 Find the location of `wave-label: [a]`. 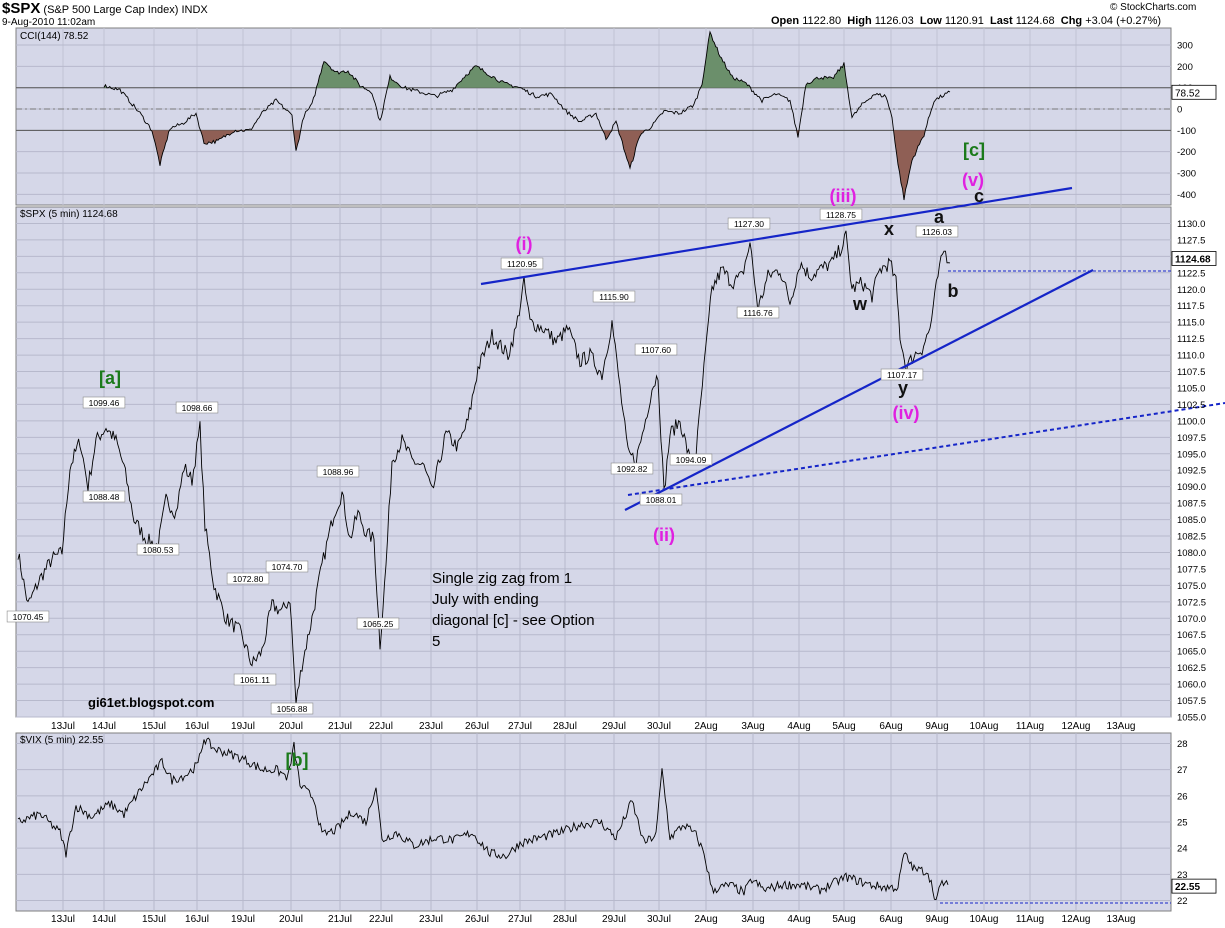

wave-label: [a] is located at coordinates (110, 378).